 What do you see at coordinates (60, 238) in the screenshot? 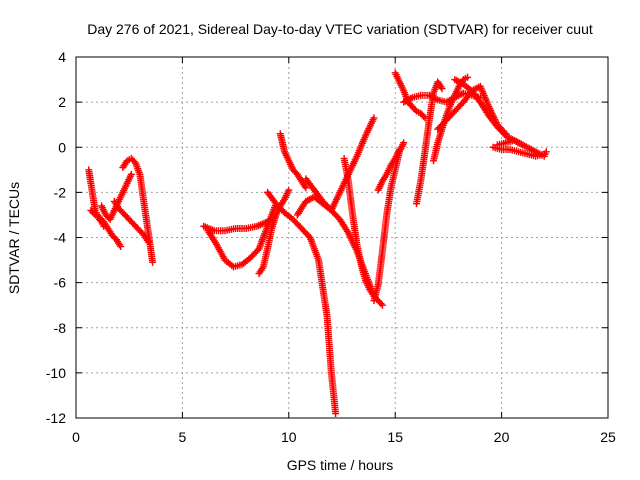
I see `y-tick-label: -4` at bounding box center [60, 238].